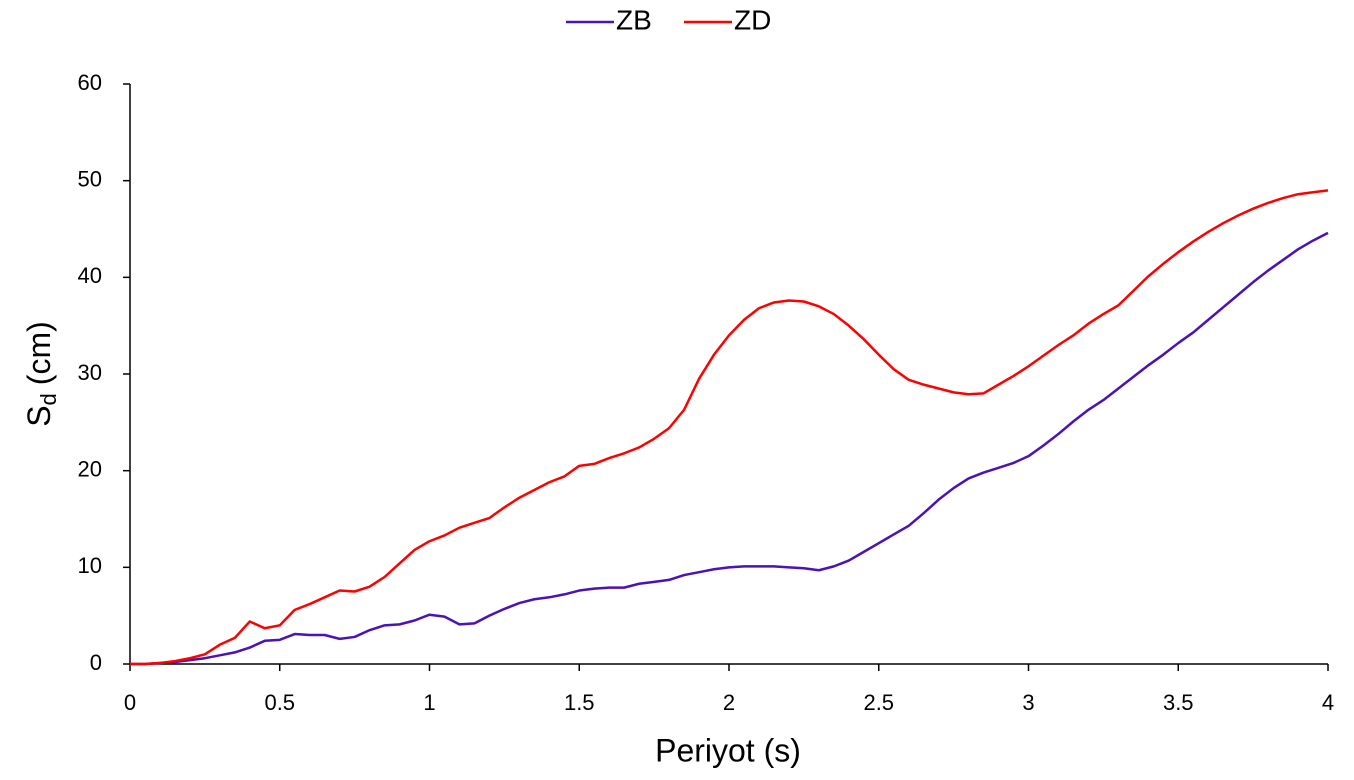 This screenshot has height=780, width=1354. Describe the element at coordinates (96, 662) in the screenshot. I see `y-tick-label: 0` at that location.